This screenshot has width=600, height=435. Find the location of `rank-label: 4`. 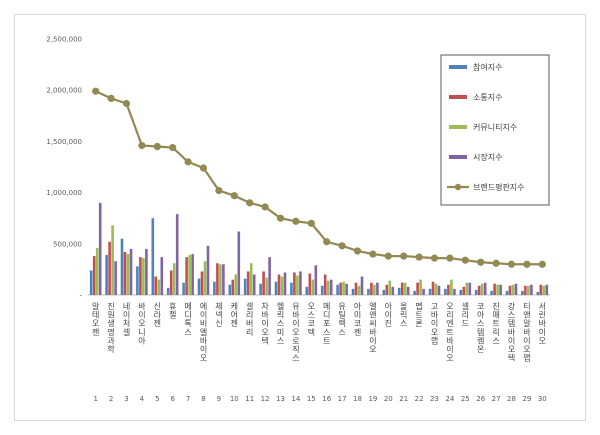

rank-label: 4 is located at coordinates (142, 399).